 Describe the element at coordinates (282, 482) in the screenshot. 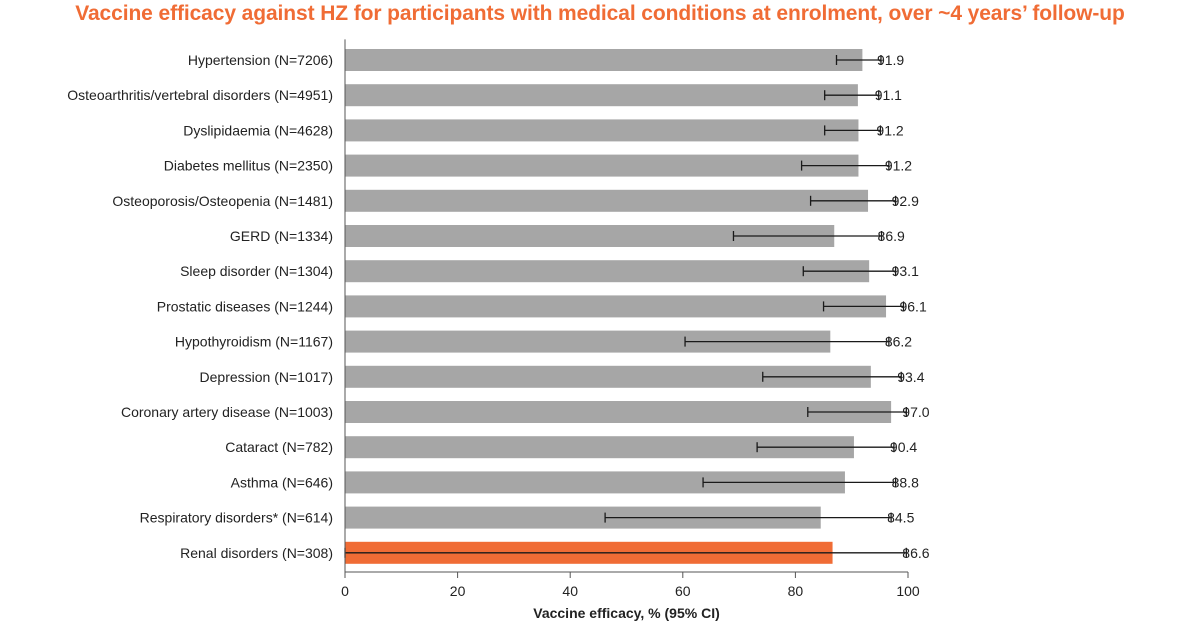

I see `category-label: Asthma (N=646)` at that location.